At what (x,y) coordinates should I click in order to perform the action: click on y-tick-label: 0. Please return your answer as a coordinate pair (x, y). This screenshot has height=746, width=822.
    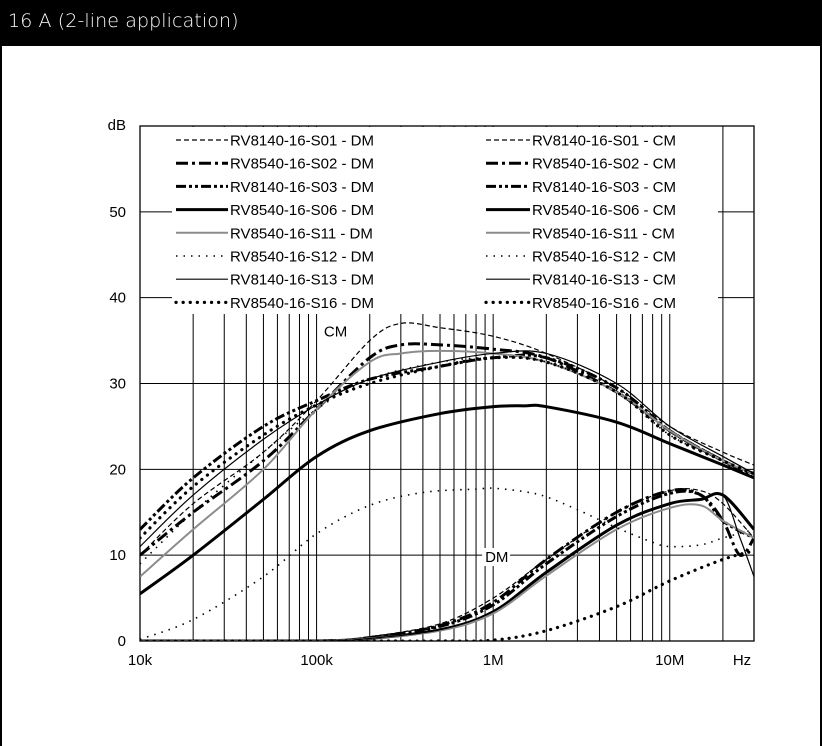
    Looking at the image, I should click on (122, 641).